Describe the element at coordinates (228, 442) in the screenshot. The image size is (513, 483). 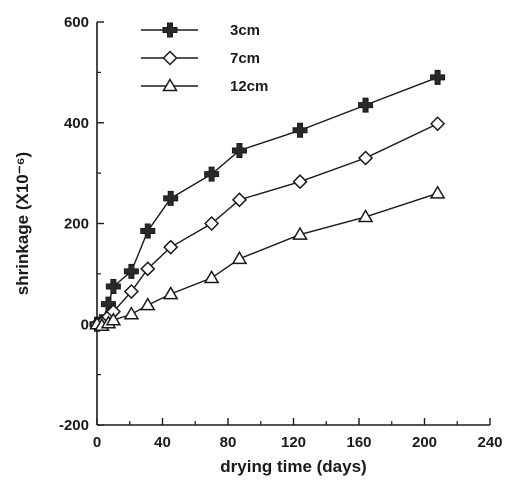
I see `x-tick-label: 80` at that location.